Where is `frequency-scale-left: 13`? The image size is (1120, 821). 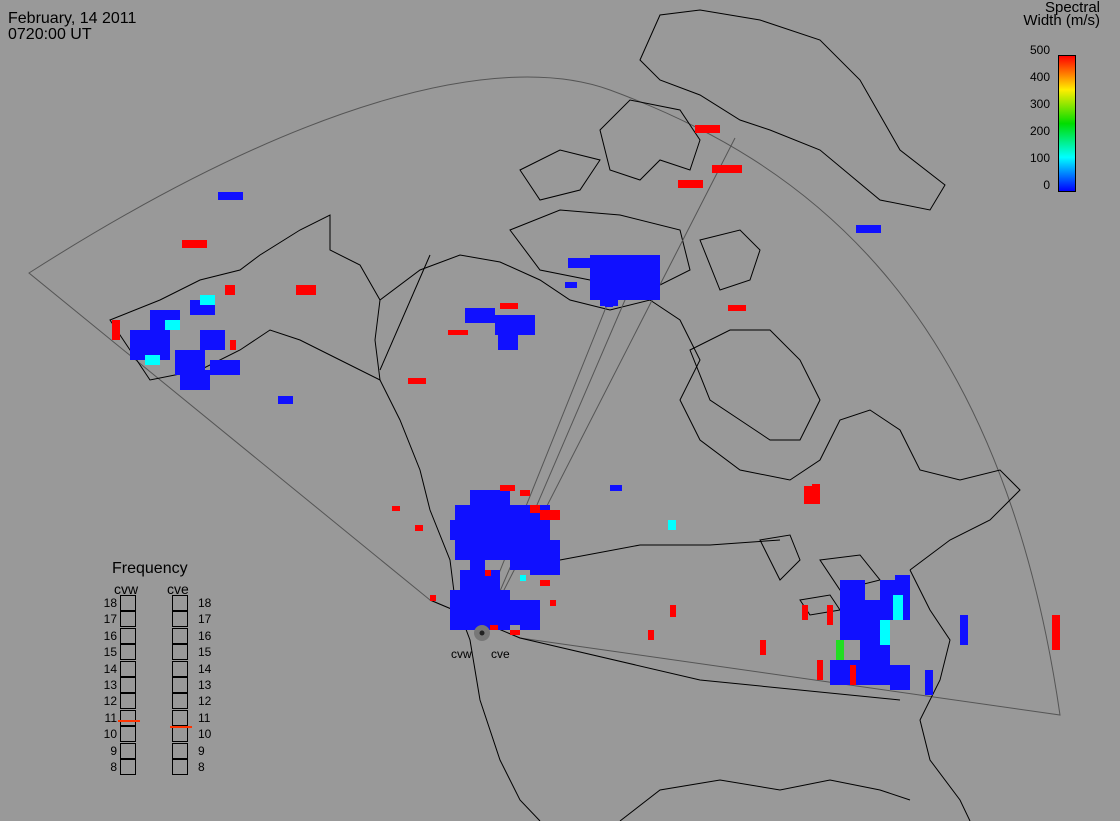
frequency-scale-left: 13 is located at coordinates (110, 685).